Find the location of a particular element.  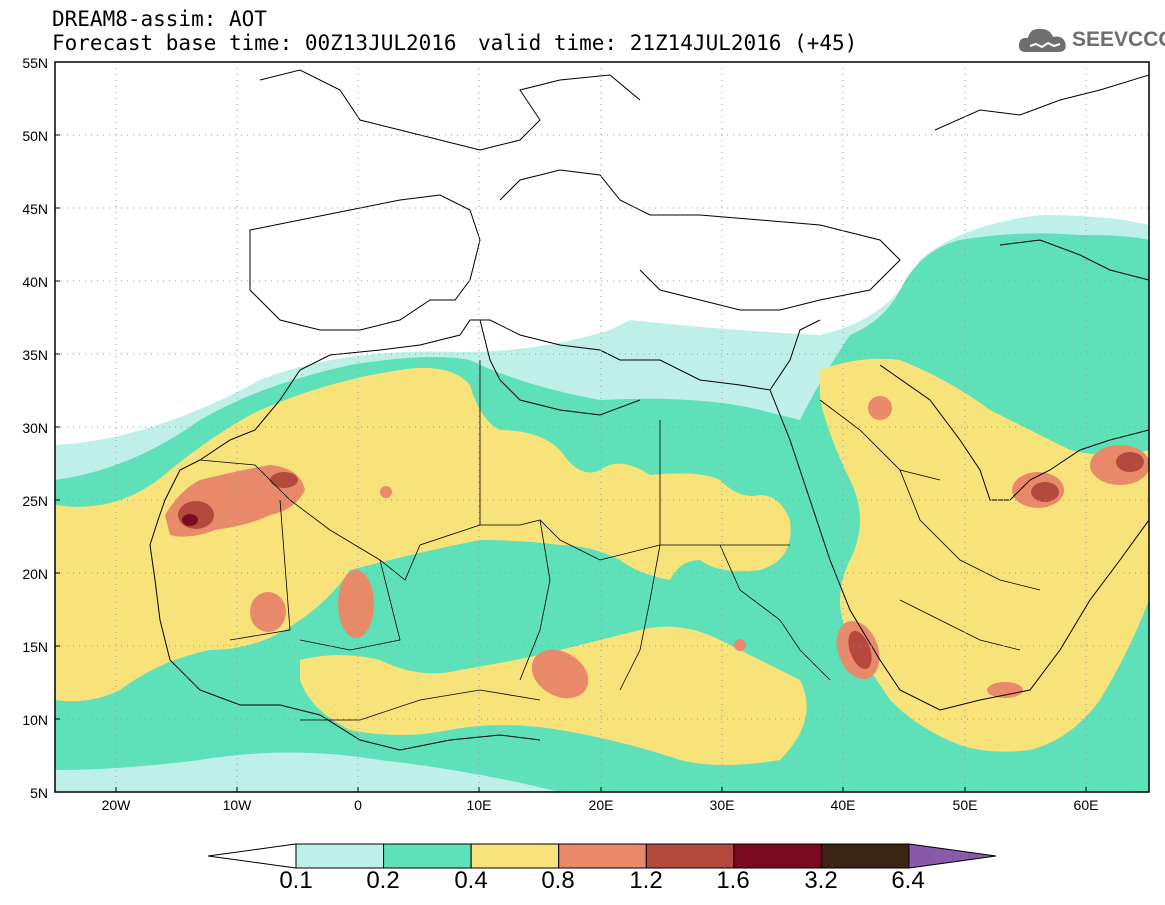

colorbar-tick-label: 6.4 is located at coordinates (908, 880).